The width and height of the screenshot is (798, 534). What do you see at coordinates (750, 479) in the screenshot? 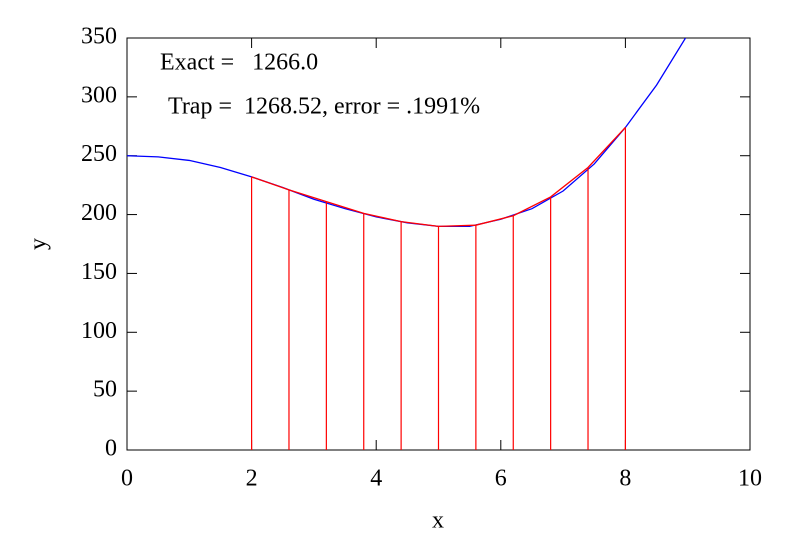
I see `x-tick-label: 10` at bounding box center [750, 479].